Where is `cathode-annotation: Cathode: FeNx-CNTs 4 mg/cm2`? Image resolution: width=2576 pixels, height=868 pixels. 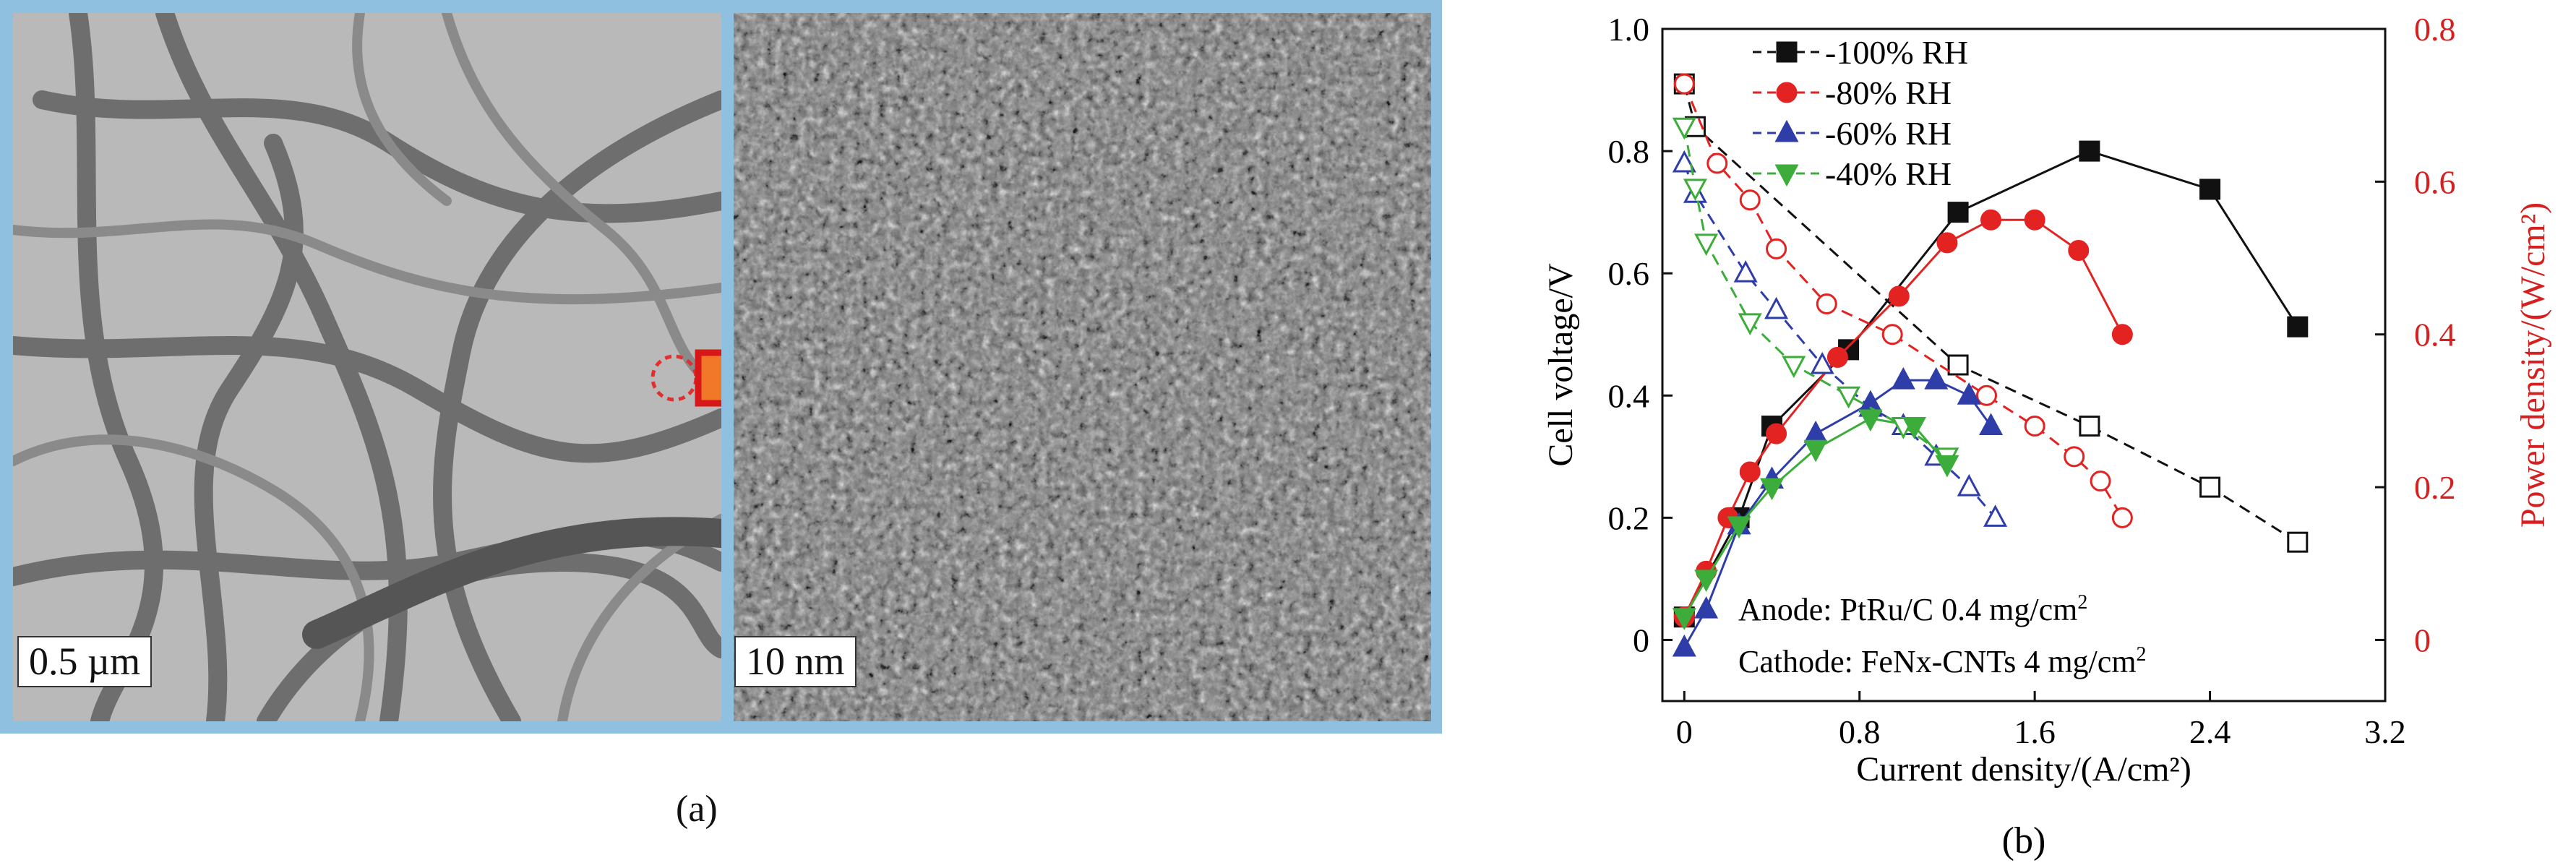
cathode-annotation: Cathode: FeNx-CNTs 4 mg/cm2 is located at coordinates (1943, 661).